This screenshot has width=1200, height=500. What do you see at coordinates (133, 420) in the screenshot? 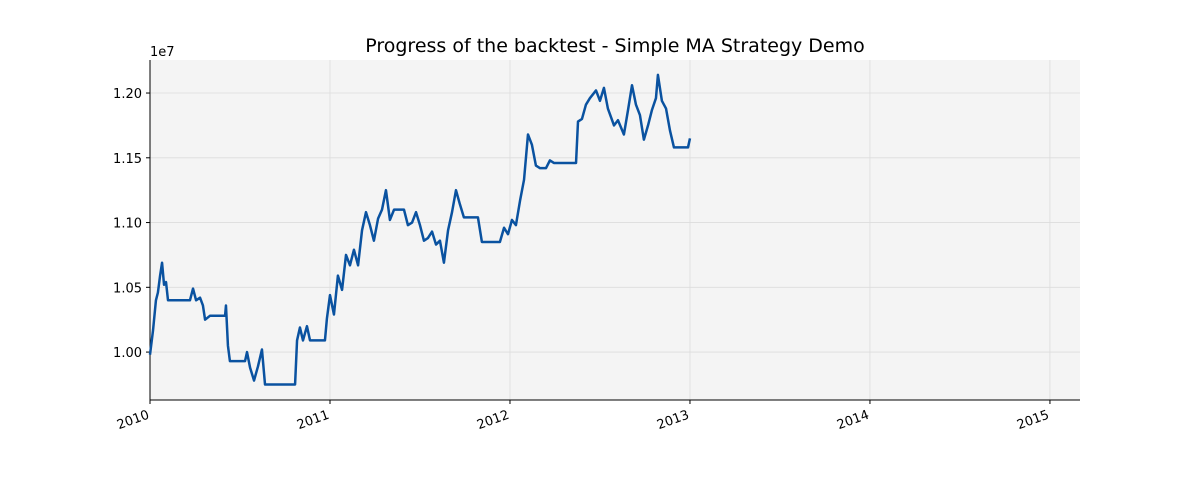
I see `x-tick-label: 2010` at bounding box center [133, 420].